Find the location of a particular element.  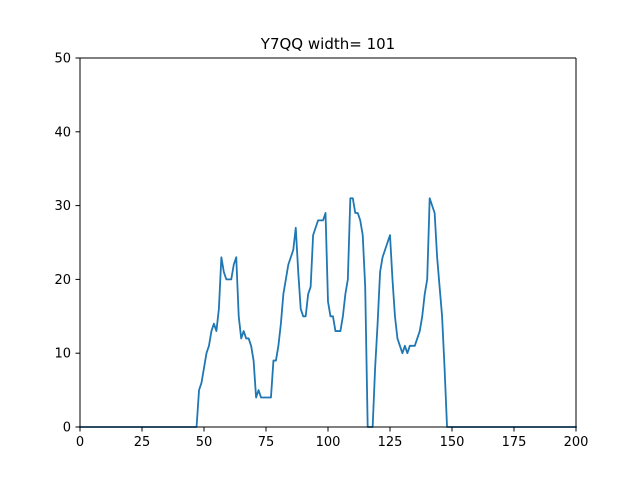

y-tick-label: 40 is located at coordinates (62, 132).